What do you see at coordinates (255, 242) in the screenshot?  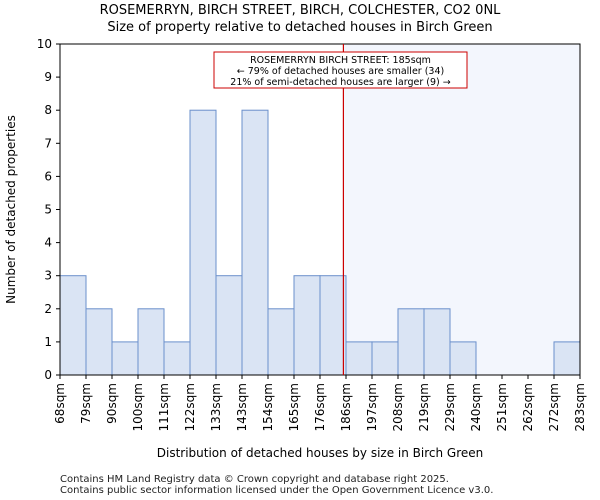 I see `bar-143sqm` at bounding box center [255, 242].